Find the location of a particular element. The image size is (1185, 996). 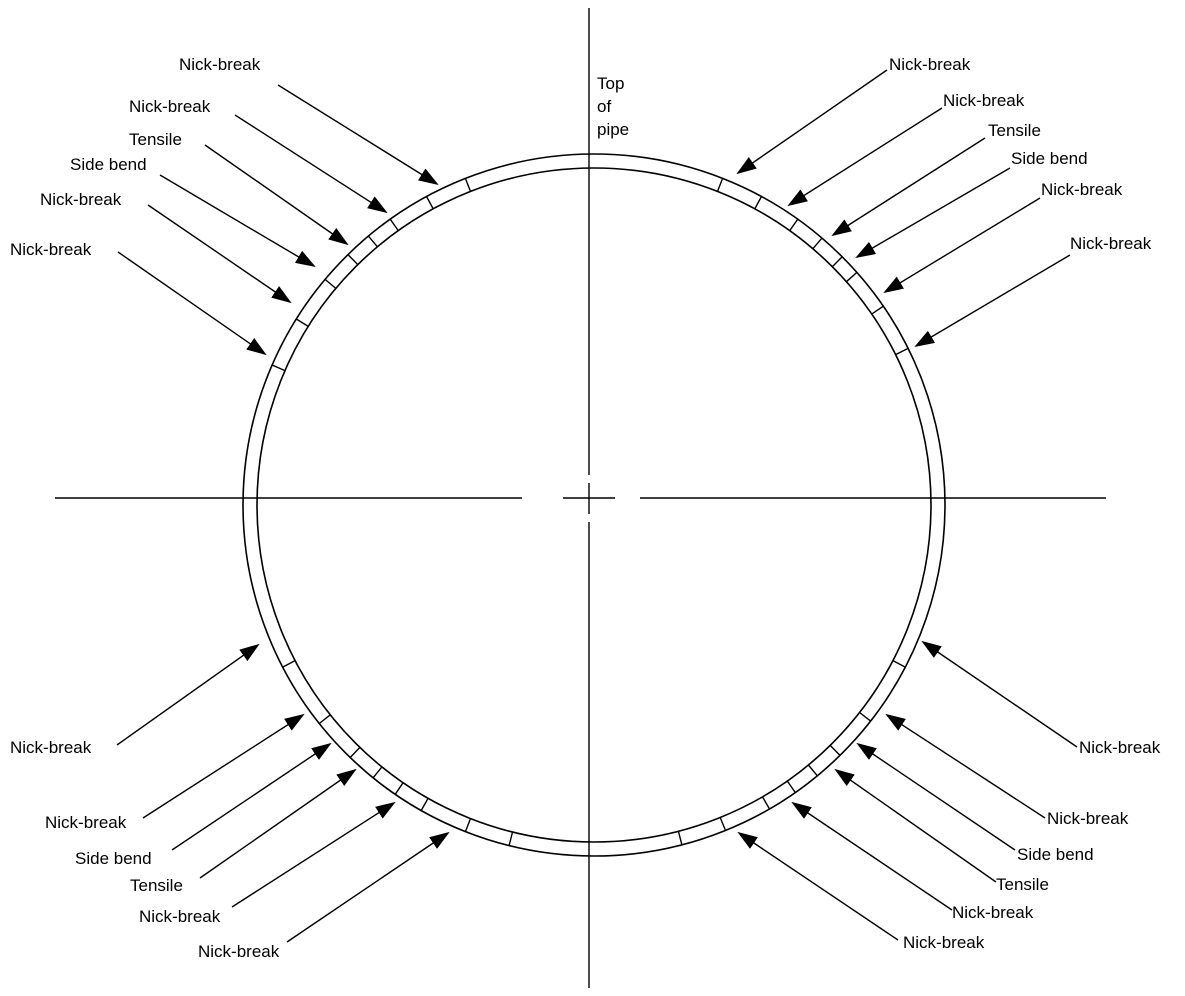

specimen-label-upper-right-6: Nick-break is located at coordinates (1111, 243).